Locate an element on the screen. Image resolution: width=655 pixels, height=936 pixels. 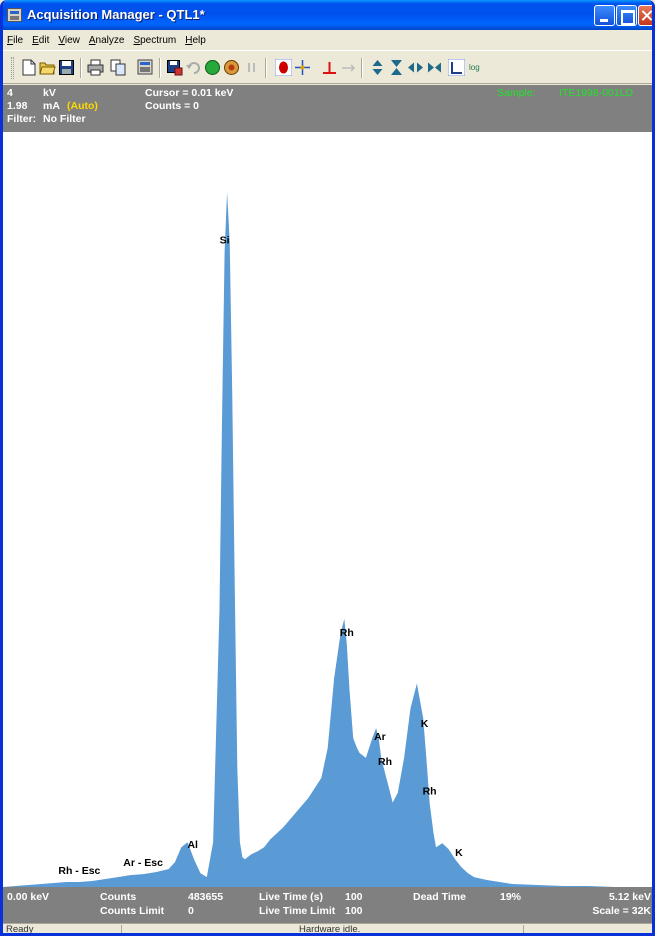
compress-vertical-icon is located at coordinates (396, 67).